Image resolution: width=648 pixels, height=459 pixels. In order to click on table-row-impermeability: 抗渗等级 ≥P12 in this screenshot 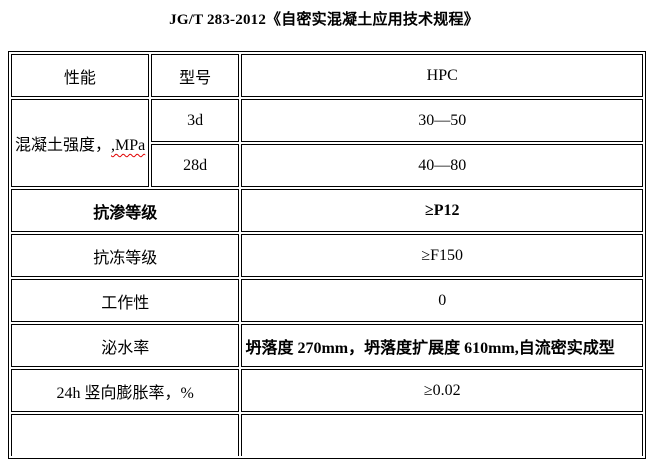, I will do `click(327, 210)`.